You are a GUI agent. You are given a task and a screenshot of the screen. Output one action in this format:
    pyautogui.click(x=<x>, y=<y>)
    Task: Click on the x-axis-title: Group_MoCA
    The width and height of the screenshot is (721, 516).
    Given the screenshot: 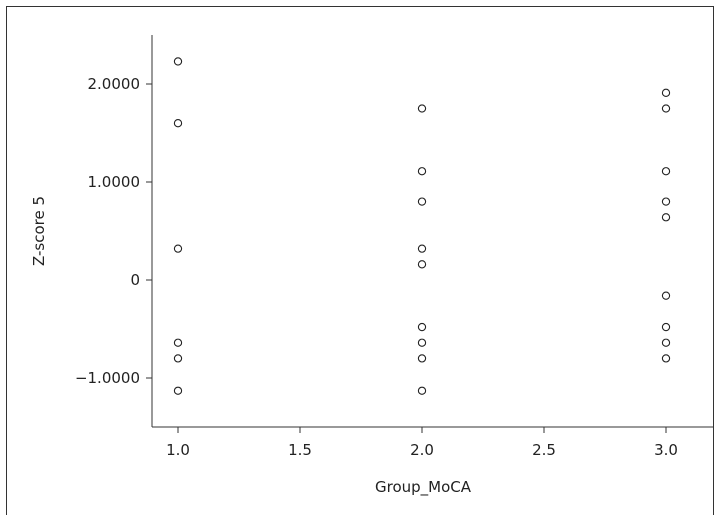 What is the action you would take?
    pyautogui.click(x=423, y=487)
    